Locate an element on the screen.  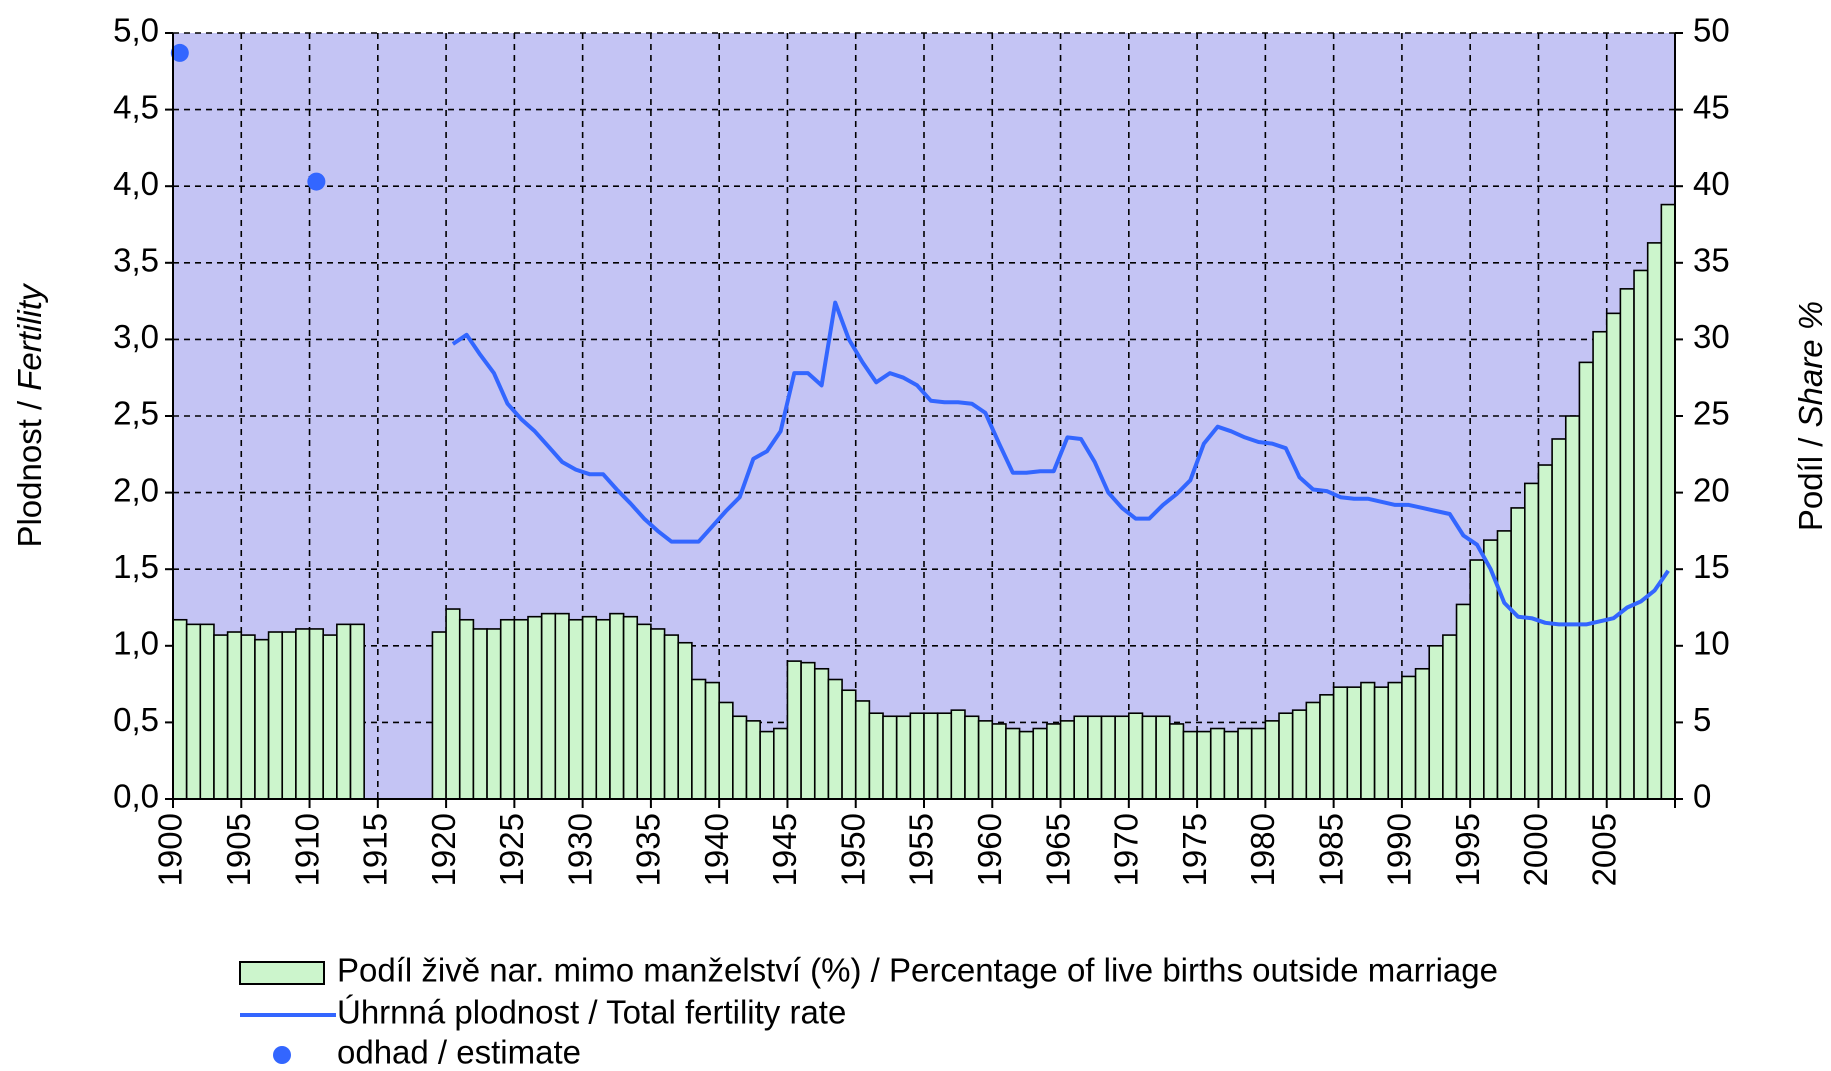
x-tick-label: 2005 is located at coordinates (1603, 849).